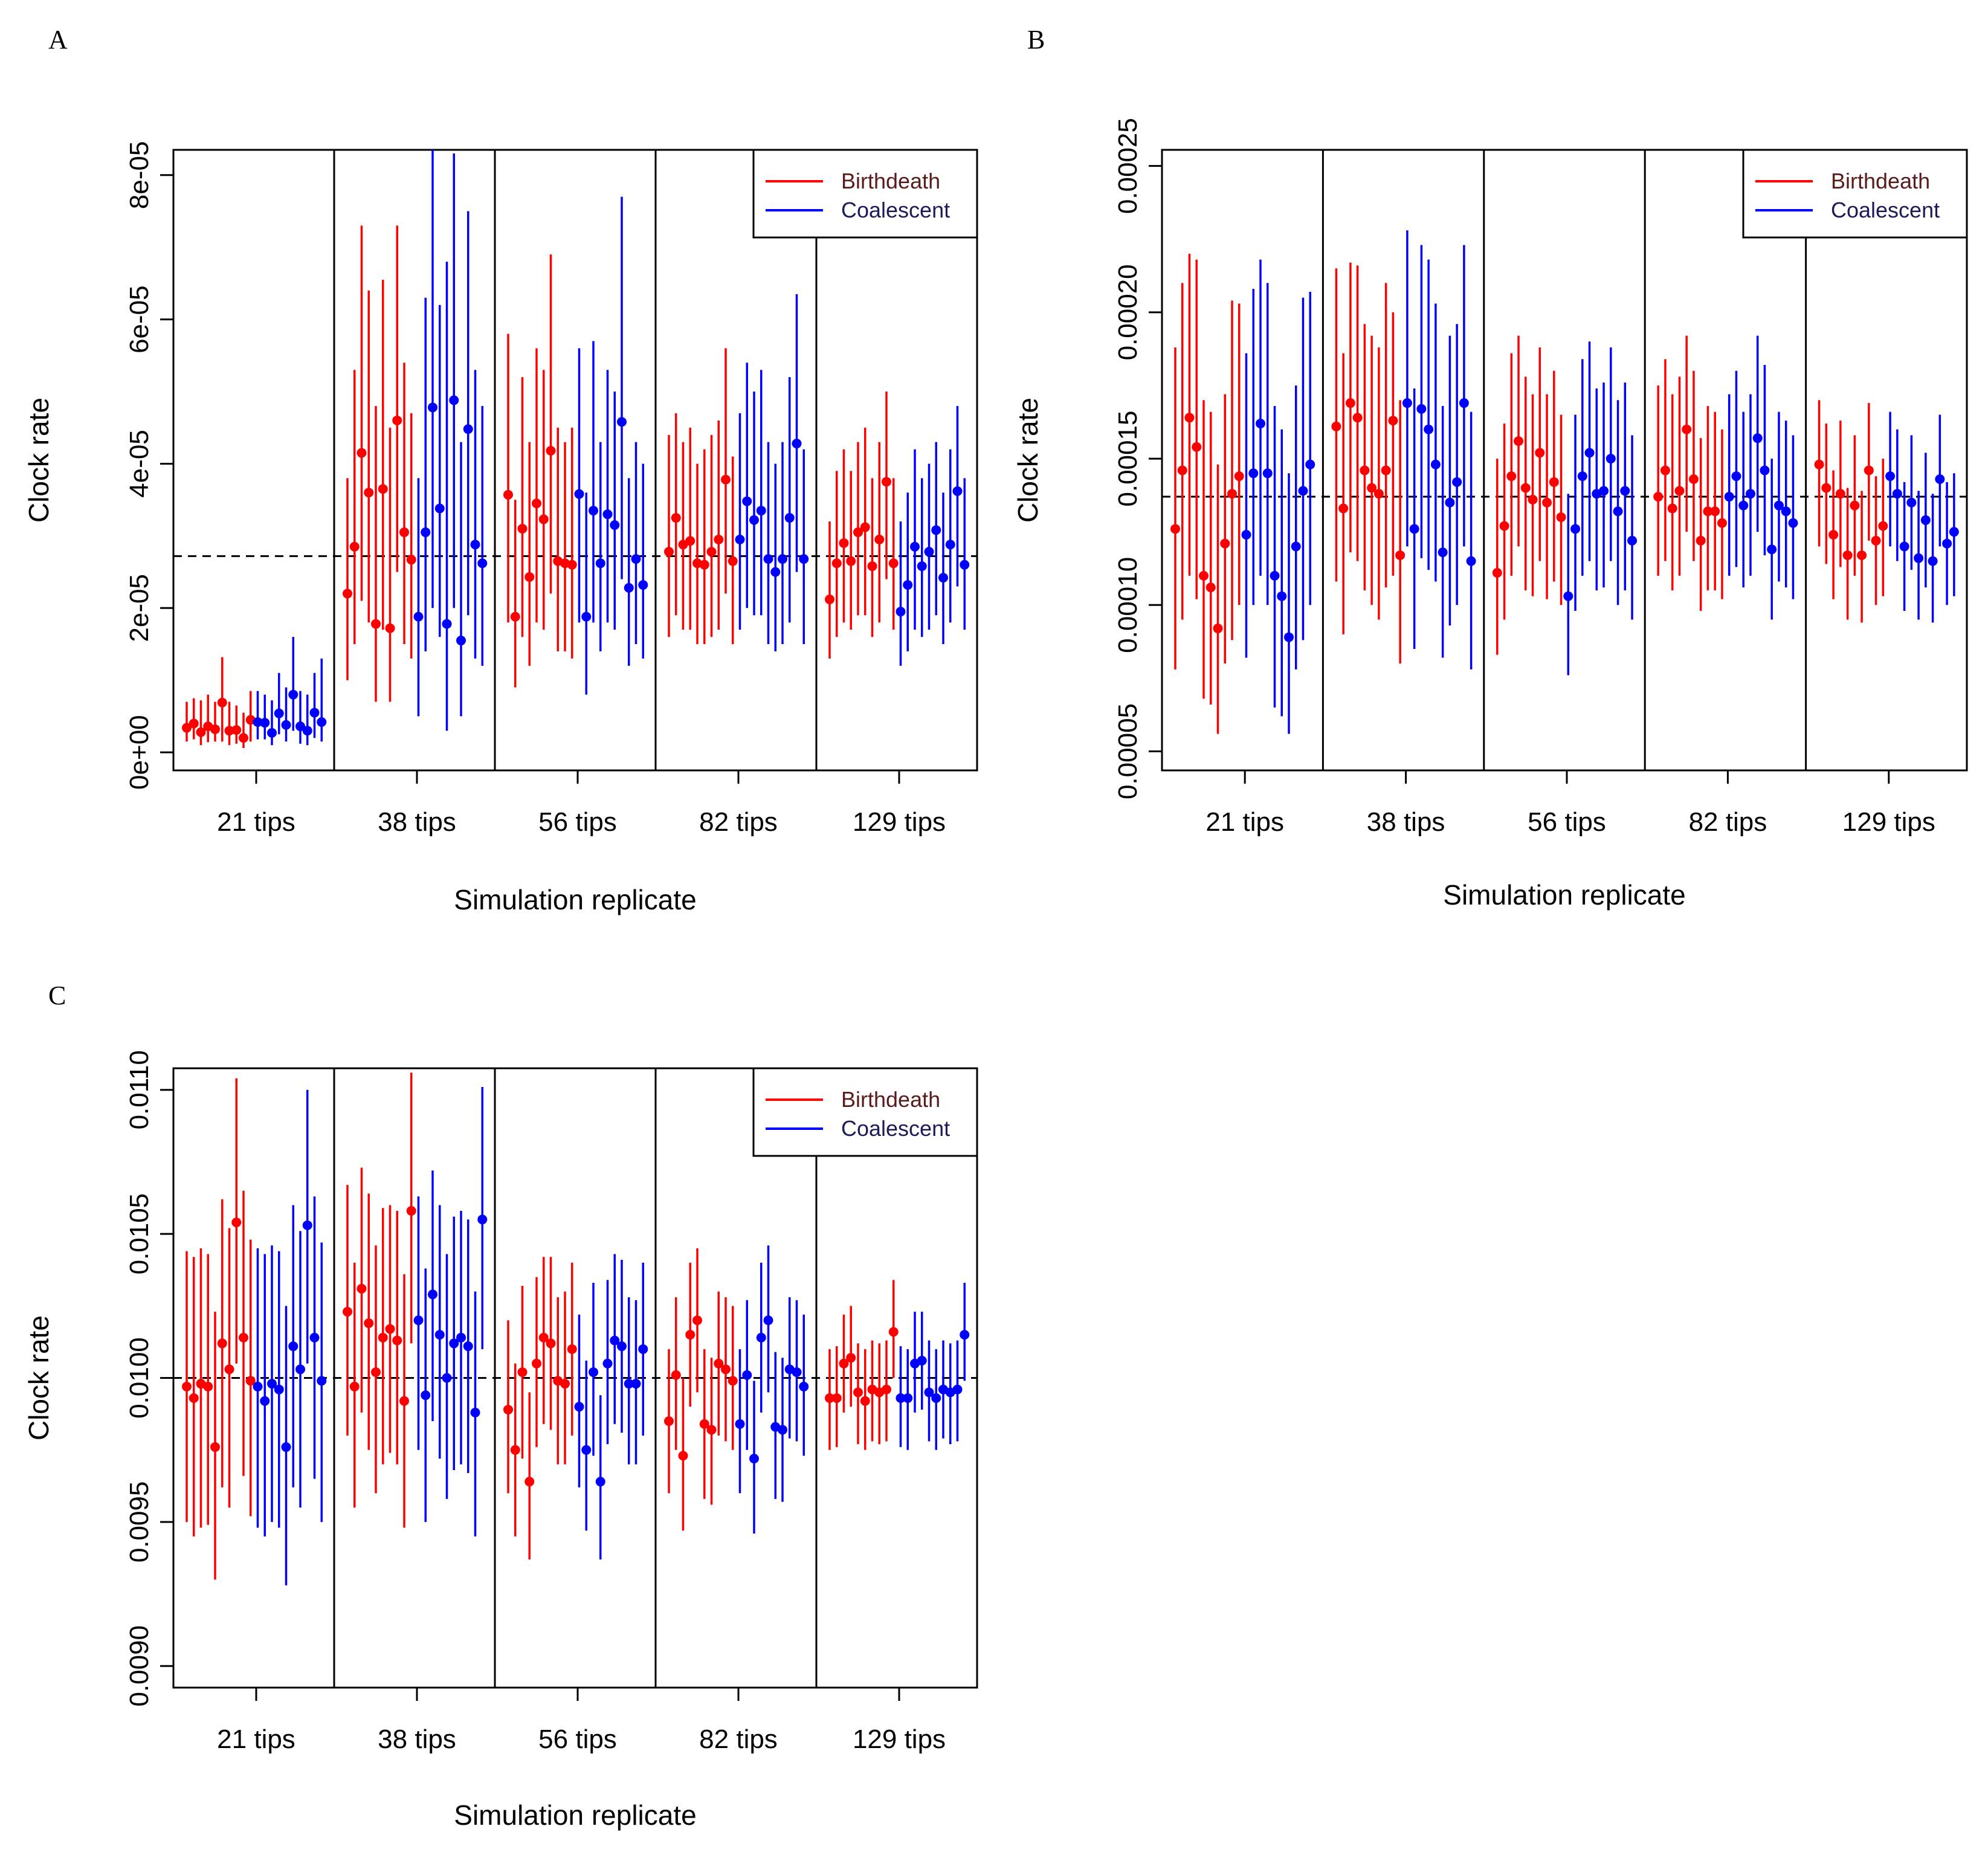 The height and width of the screenshot is (1858, 1988). I want to click on y-axis-title: Clock rate, so click(38, 1377).